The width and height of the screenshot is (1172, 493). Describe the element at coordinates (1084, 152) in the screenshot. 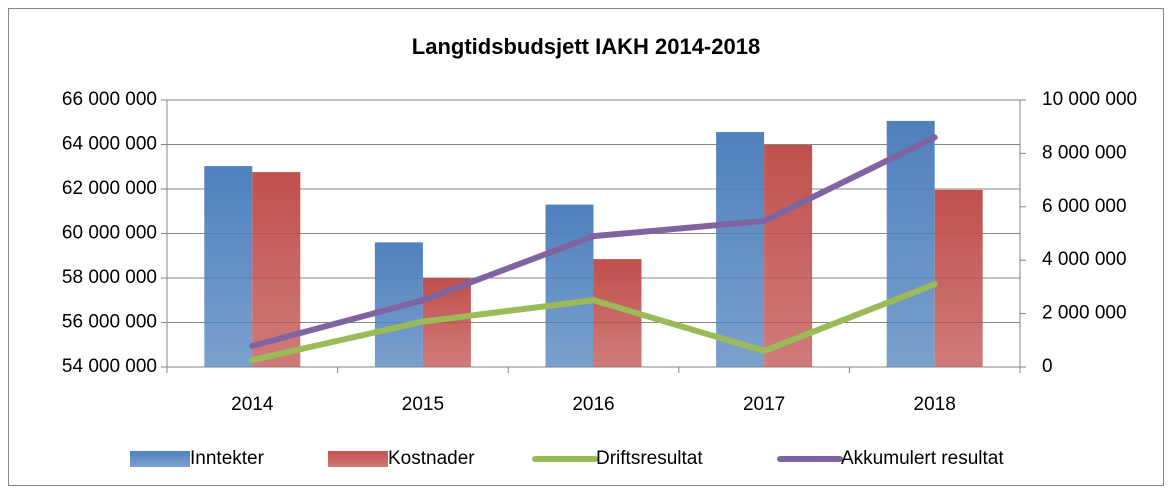

I see `y2-tick-label: 8 000 000` at that location.